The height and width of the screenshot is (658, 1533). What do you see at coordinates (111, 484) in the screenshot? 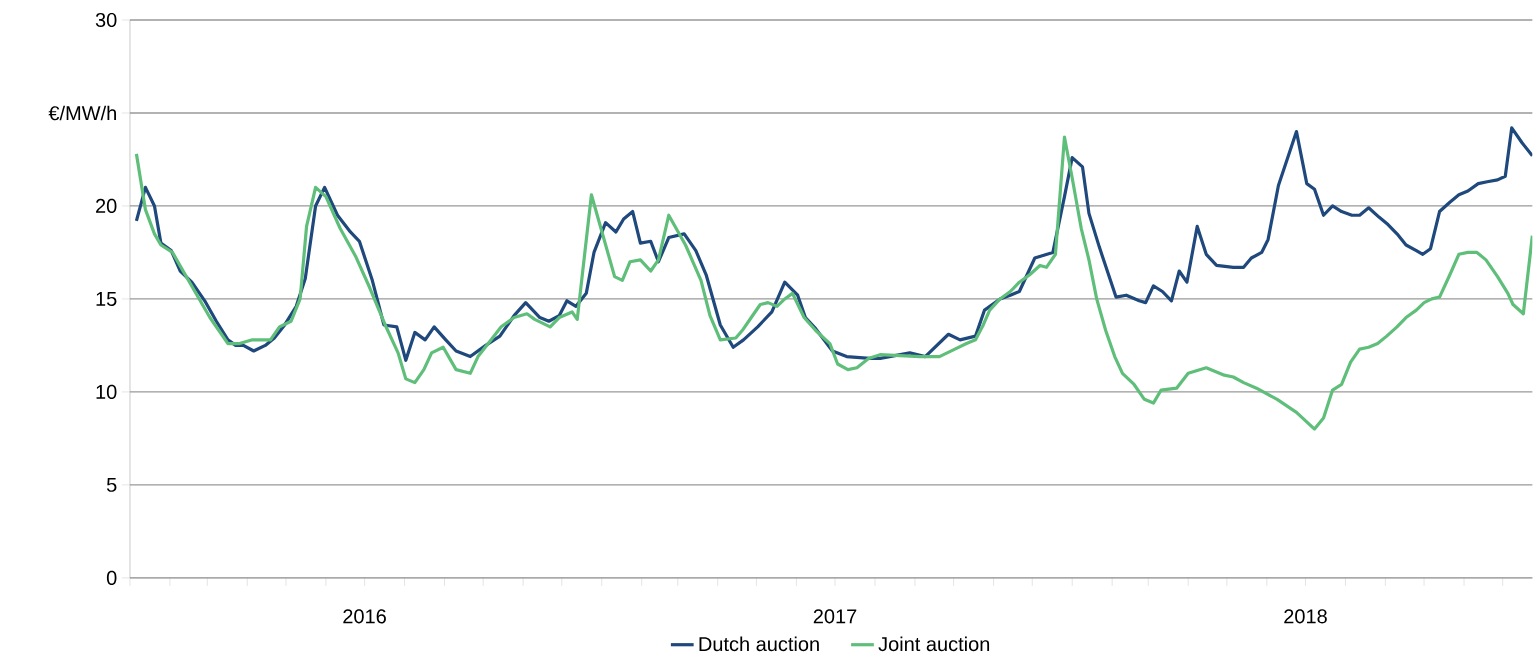
I see `y-tick-label: 5` at bounding box center [111, 484].